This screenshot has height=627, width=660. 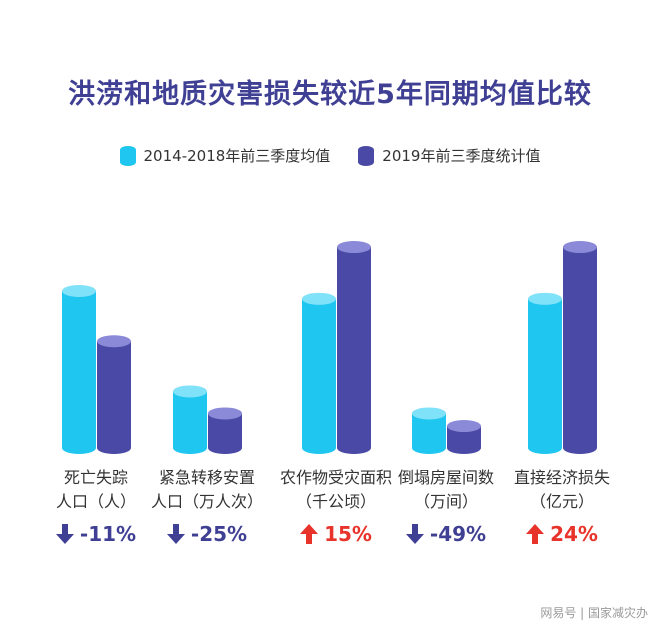 I want to click on legend-label-series-2: 2019年前三季度统计值, so click(x=461, y=156).